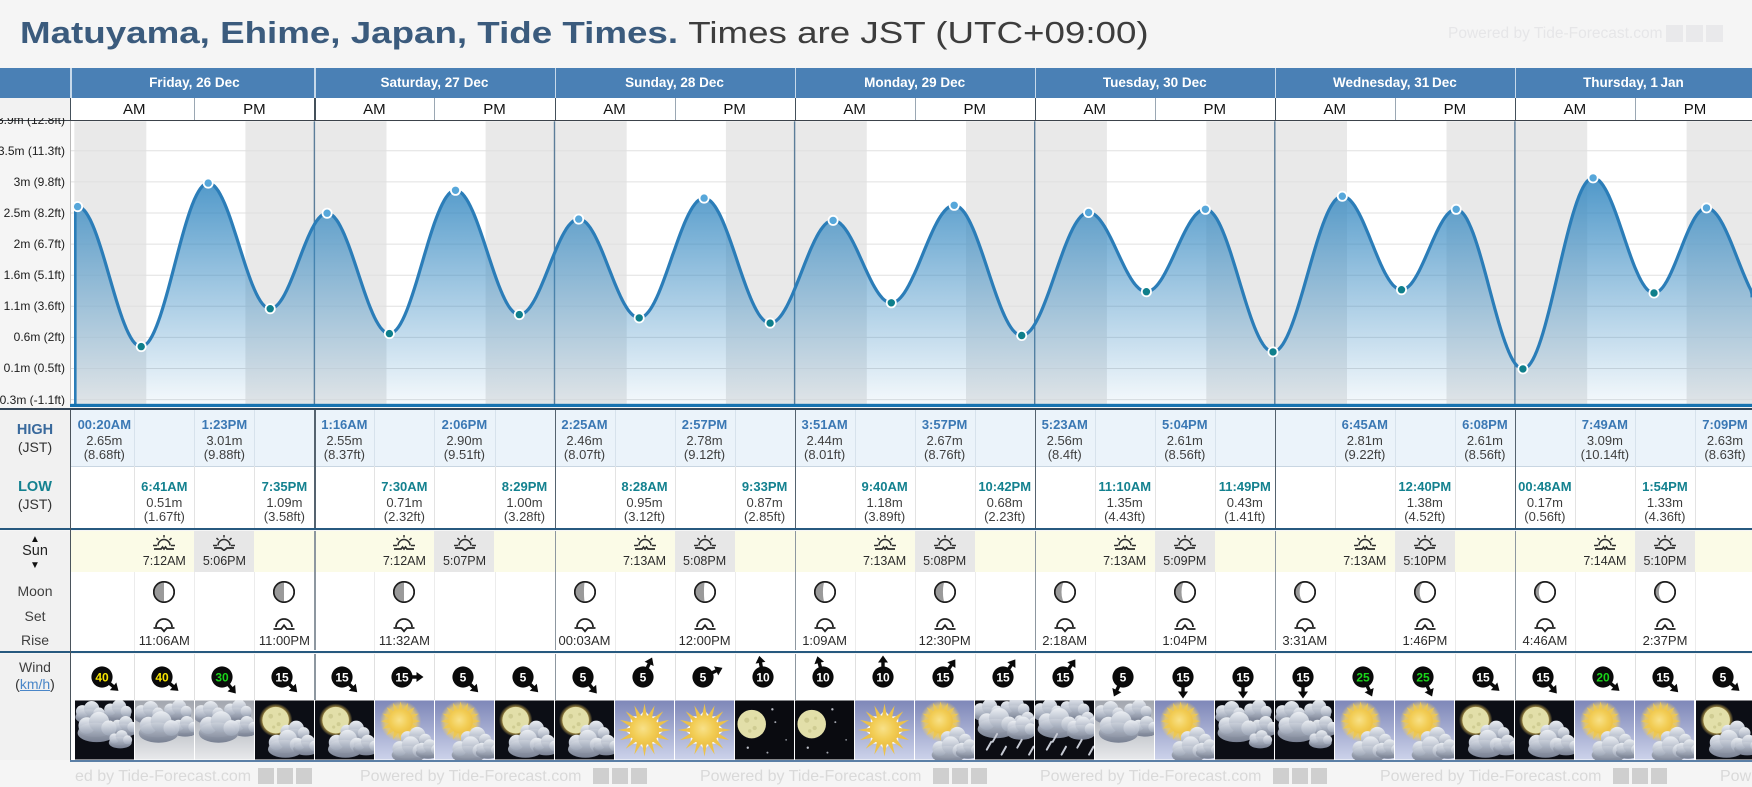  I want to click on svg-text: 30, so click(223, 677).